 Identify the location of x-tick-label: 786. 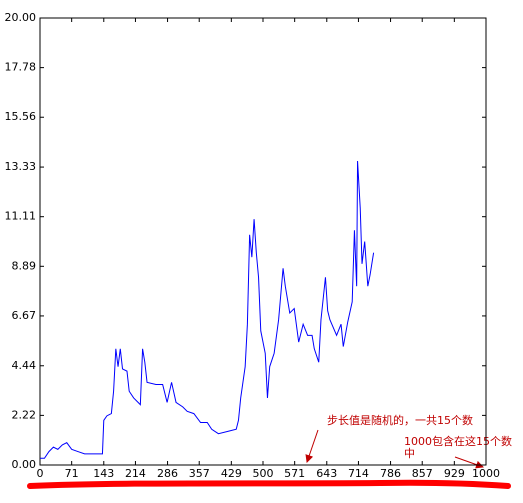
(390, 473).